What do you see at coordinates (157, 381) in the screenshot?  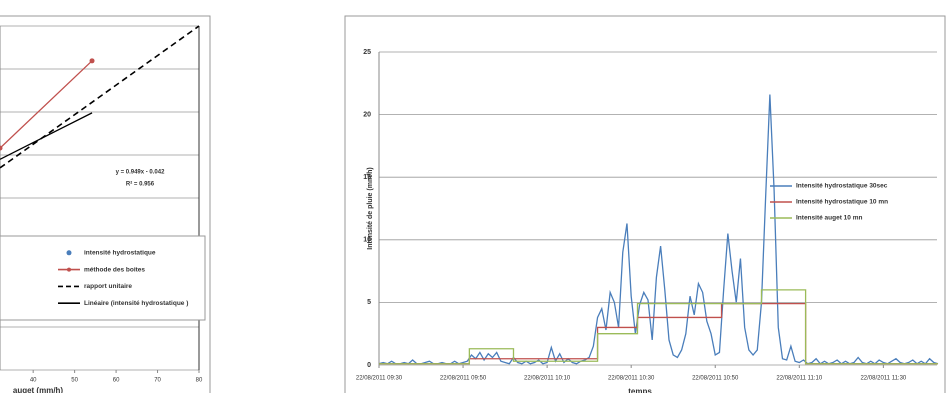 I see `x-tick-label: 70` at bounding box center [157, 381].